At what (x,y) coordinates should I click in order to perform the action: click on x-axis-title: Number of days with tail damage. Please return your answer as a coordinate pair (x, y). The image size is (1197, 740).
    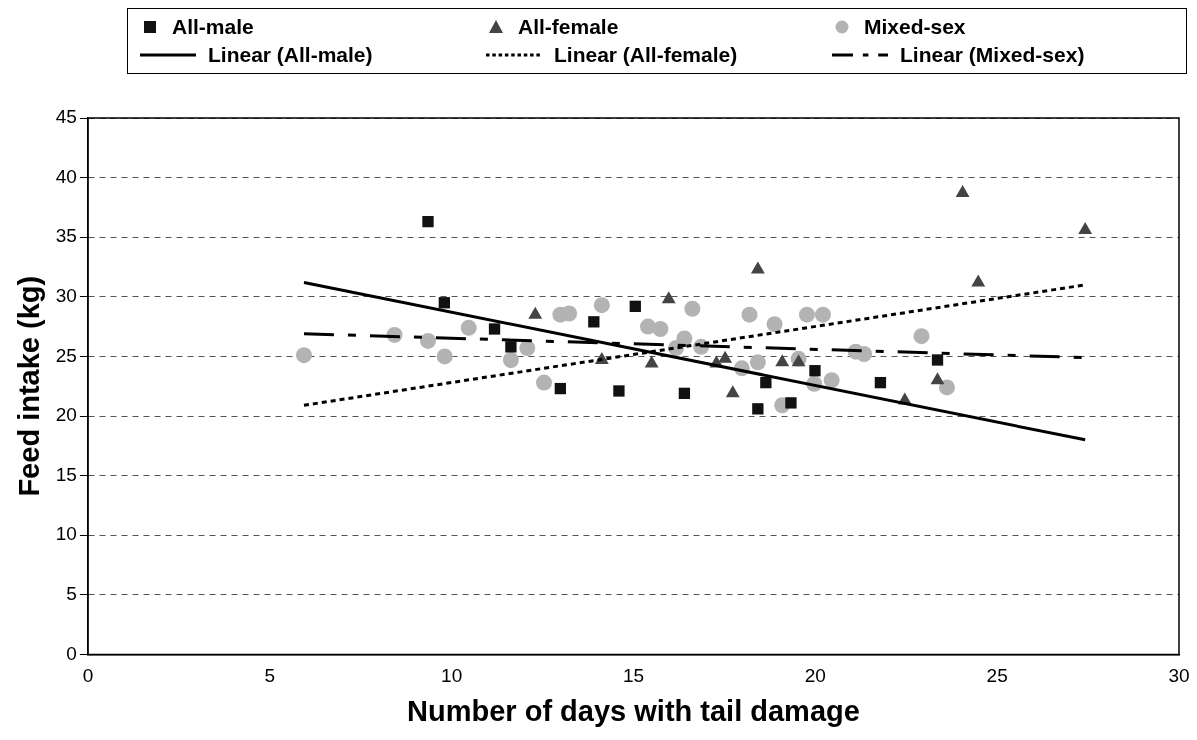
    Looking at the image, I should click on (633, 710).